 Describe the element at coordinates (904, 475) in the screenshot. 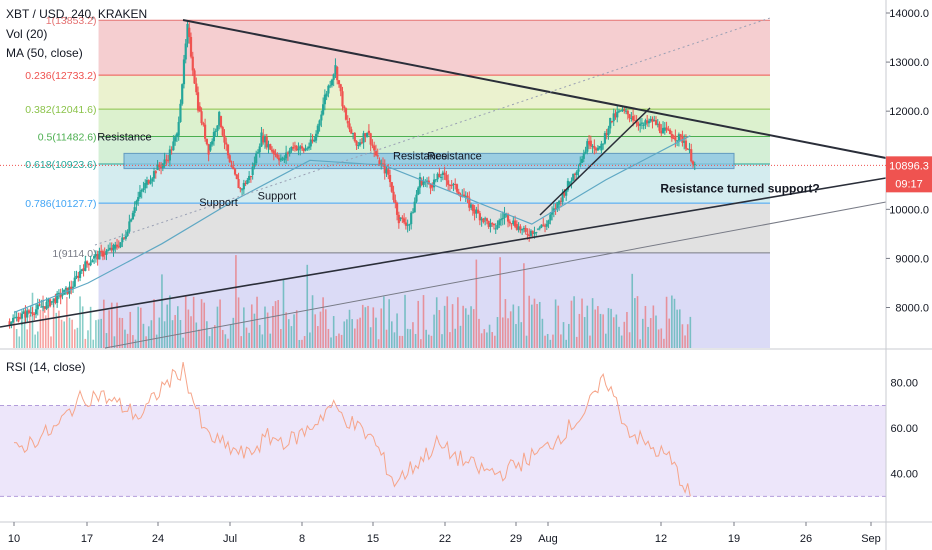

I see `rsi-tick-label: 40.00` at that location.